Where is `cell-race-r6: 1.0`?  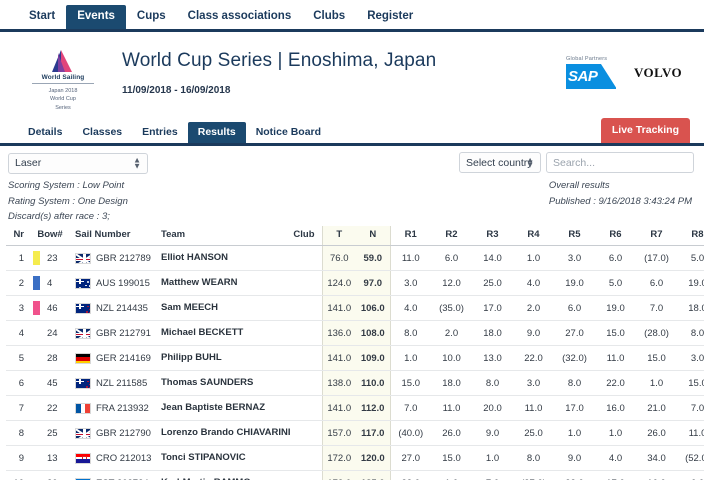
cell-race-r6: 1.0 is located at coordinates (615, 433).